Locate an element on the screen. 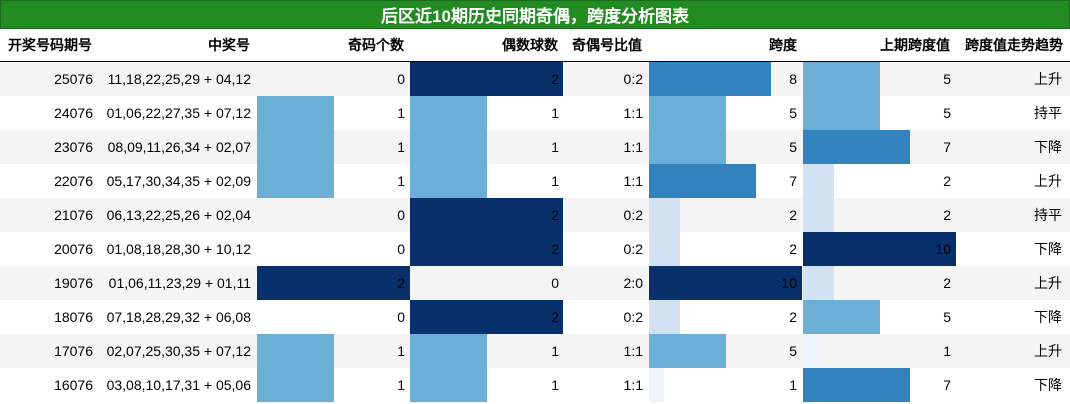  issue-cell: 16076 is located at coordinates (73, 385).